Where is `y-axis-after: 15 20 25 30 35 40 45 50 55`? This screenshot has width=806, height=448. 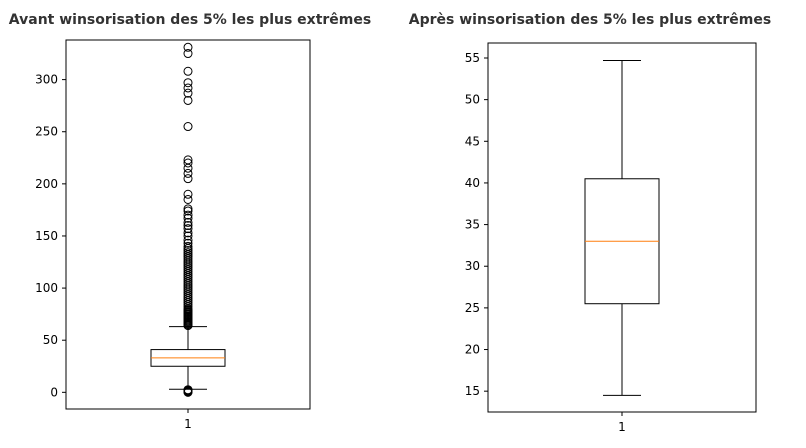
y-axis-after: 15 20 25 30 35 40 45 50 55 is located at coordinates (476, 224).